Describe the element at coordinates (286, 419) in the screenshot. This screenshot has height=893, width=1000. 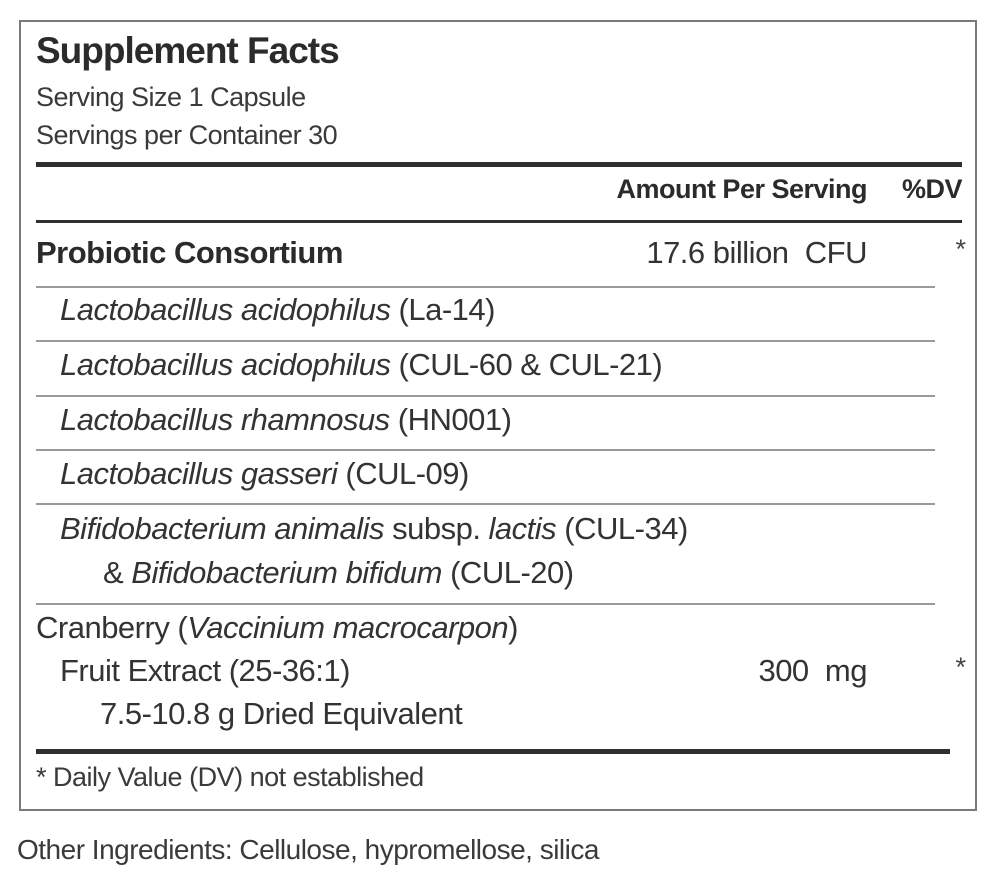
I see `strain-row-3: Lactobacillus rhamnosus (HN001)` at that location.